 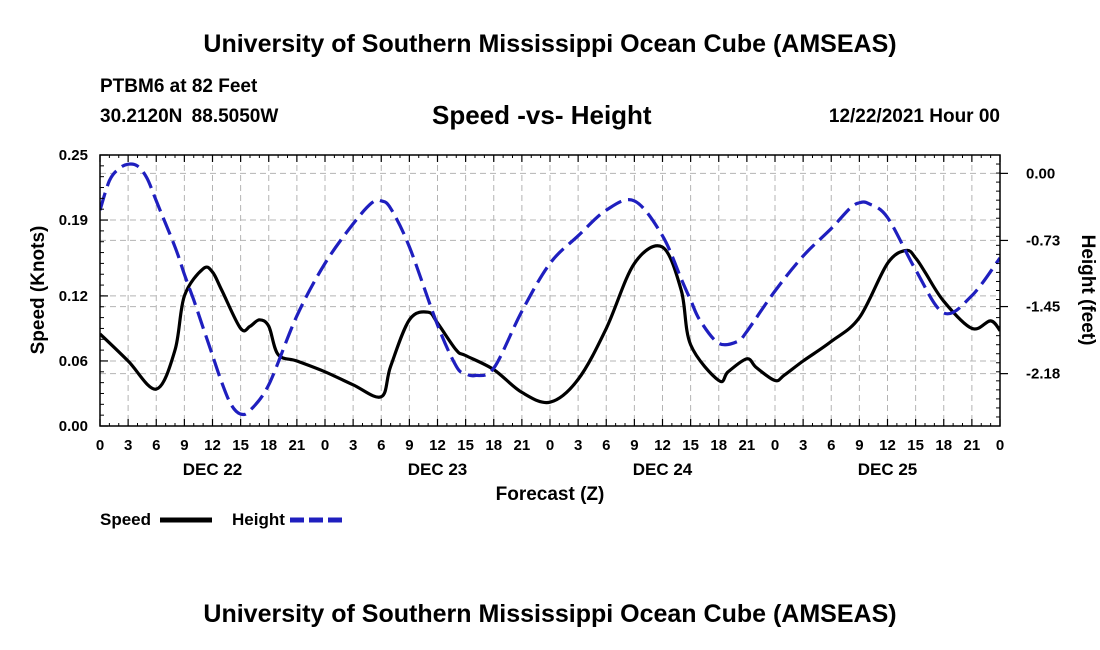 I want to click on y-axis-title: Speed (Knots), so click(x=38, y=290).